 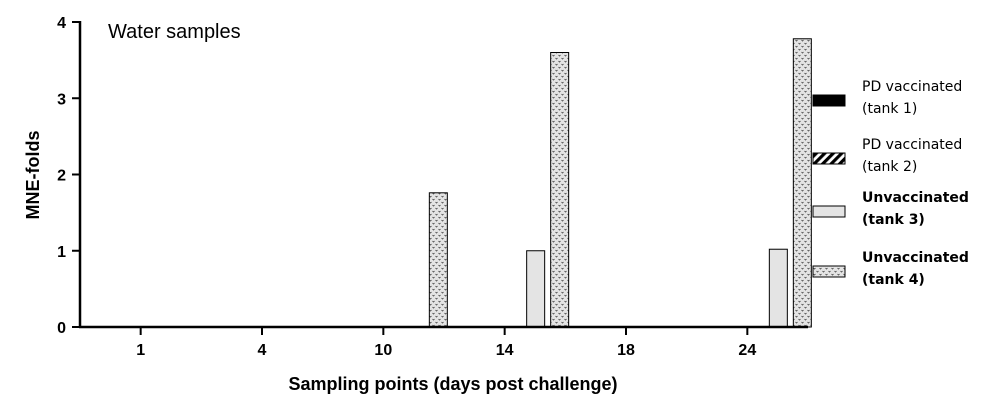 I want to click on x-tick-label: 14, so click(x=505, y=350).